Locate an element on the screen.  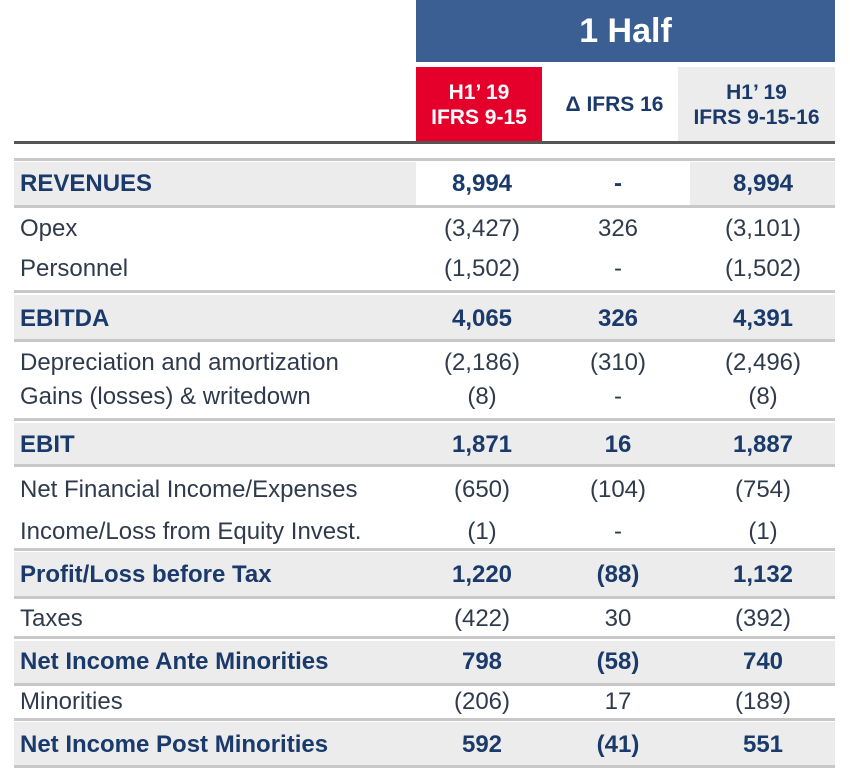
cell-delta-ifrs-16: (58) is located at coordinates (618, 661).